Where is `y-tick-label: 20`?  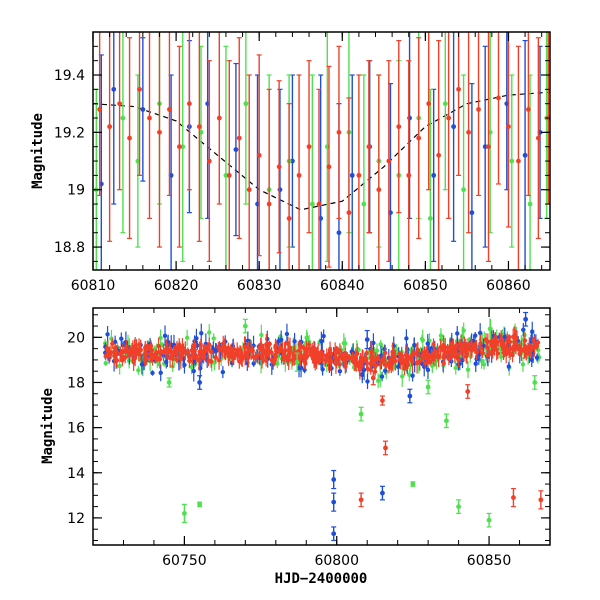
y-tick-label: 20 is located at coordinates (76, 338).